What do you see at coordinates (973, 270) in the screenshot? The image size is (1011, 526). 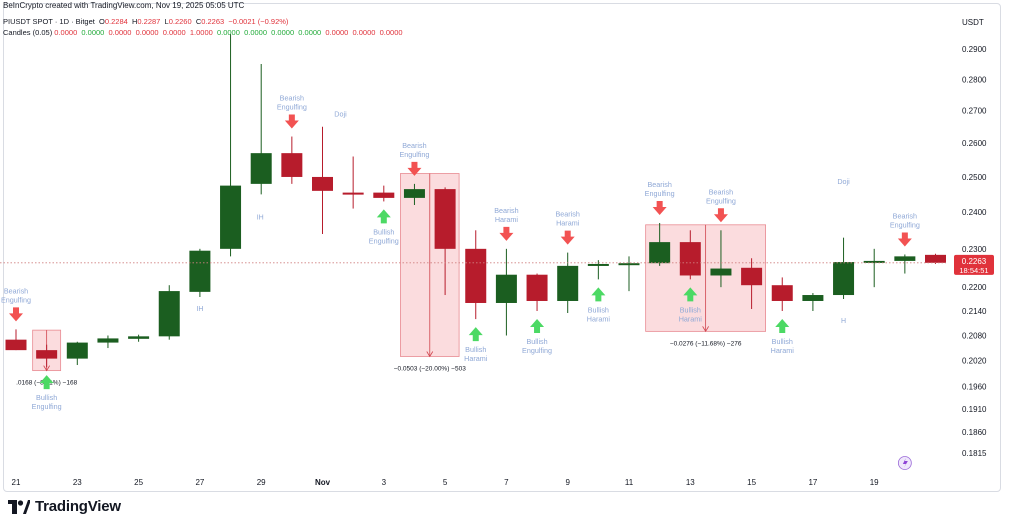 I see `price-tag-countdown: 18:54:51` at bounding box center [973, 270].